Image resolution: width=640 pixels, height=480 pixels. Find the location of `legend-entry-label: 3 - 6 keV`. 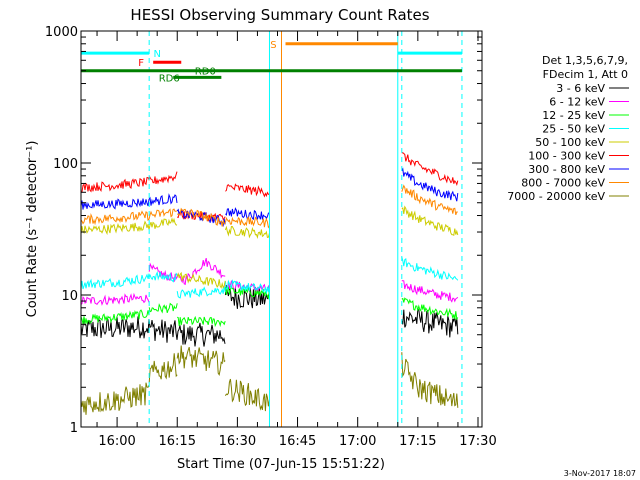

legend-entry-label: 3 - 6 keV is located at coordinates (580, 88).